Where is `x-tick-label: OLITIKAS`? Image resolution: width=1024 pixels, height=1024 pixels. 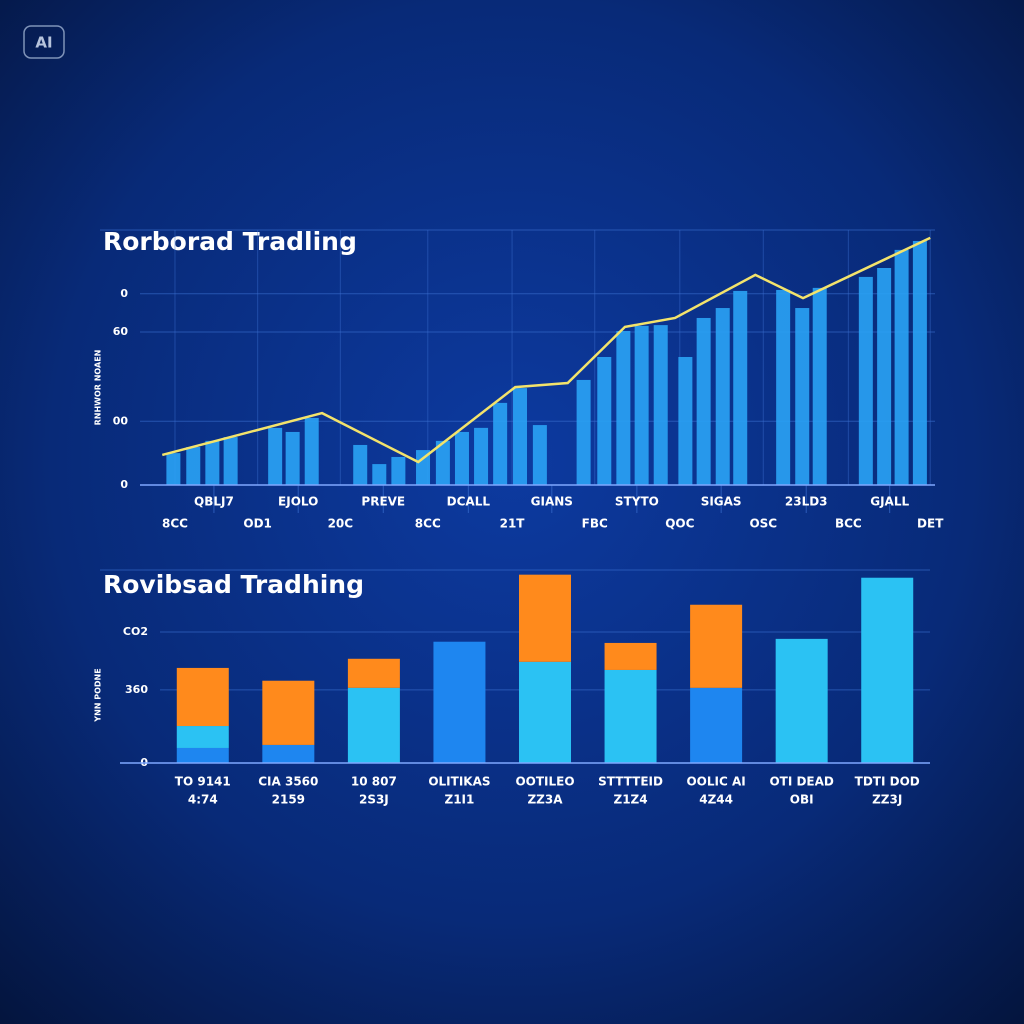 x-tick-label: OLITIKAS is located at coordinates (459, 782).